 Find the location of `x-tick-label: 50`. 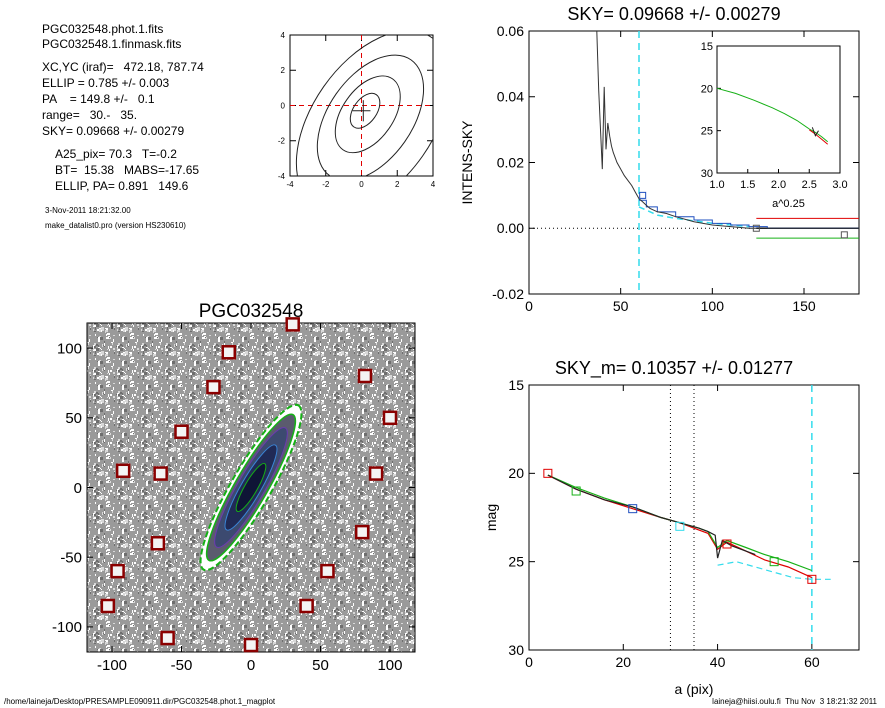

x-tick-label: 50 is located at coordinates (320, 665).